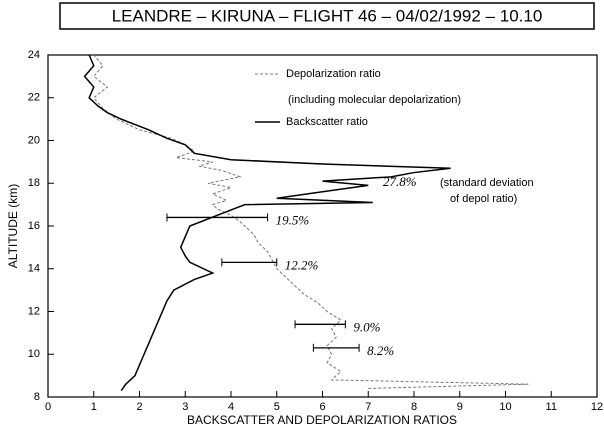 Image resolution: width=604 pixels, height=430 pixels. I want to click on x-tick-label: 5, so click(277, 407).